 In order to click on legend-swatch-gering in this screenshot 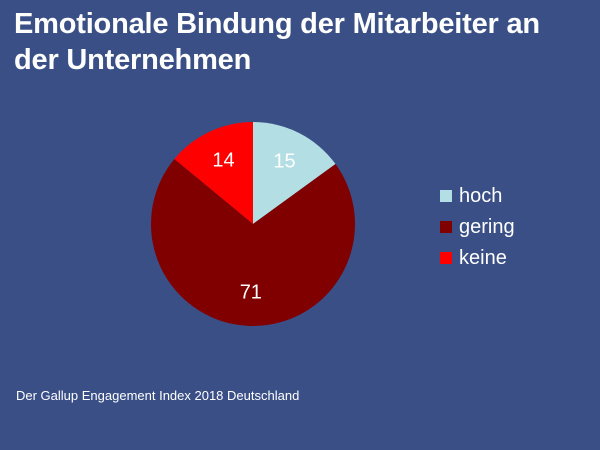, I will do `click(446, 226)`.